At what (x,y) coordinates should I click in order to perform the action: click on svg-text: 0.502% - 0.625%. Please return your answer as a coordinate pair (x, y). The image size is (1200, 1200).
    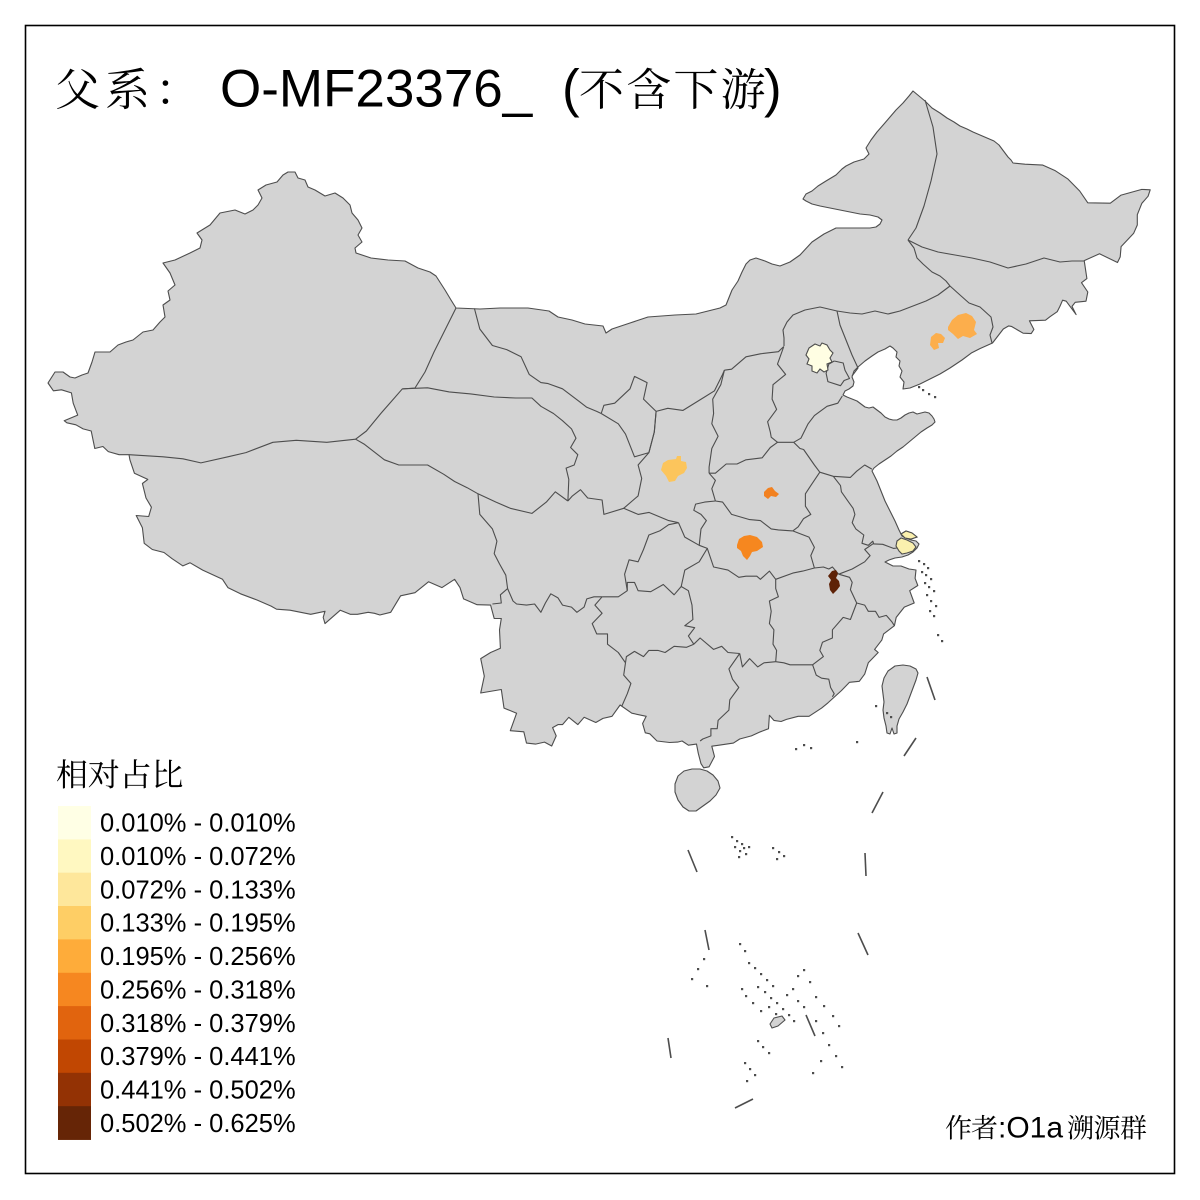
    Looking at the image, I should click on (198, 1124).